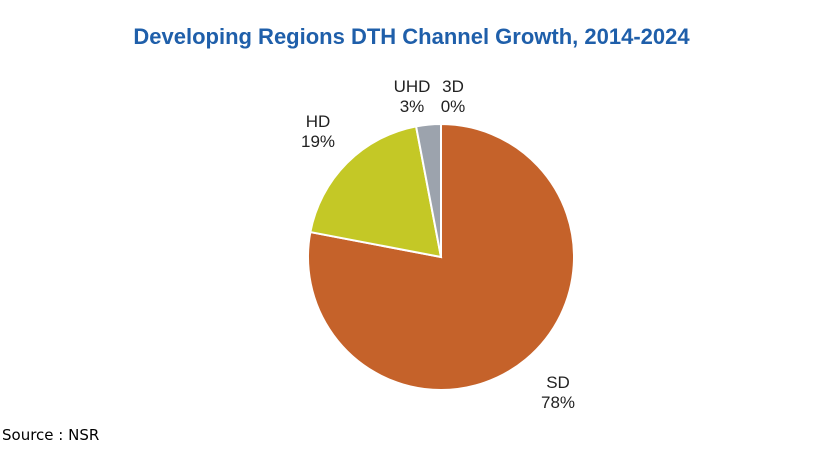 This screenshot has height=455, width=823. I want to click on slice-label-hd: HD, so click(318, 121).